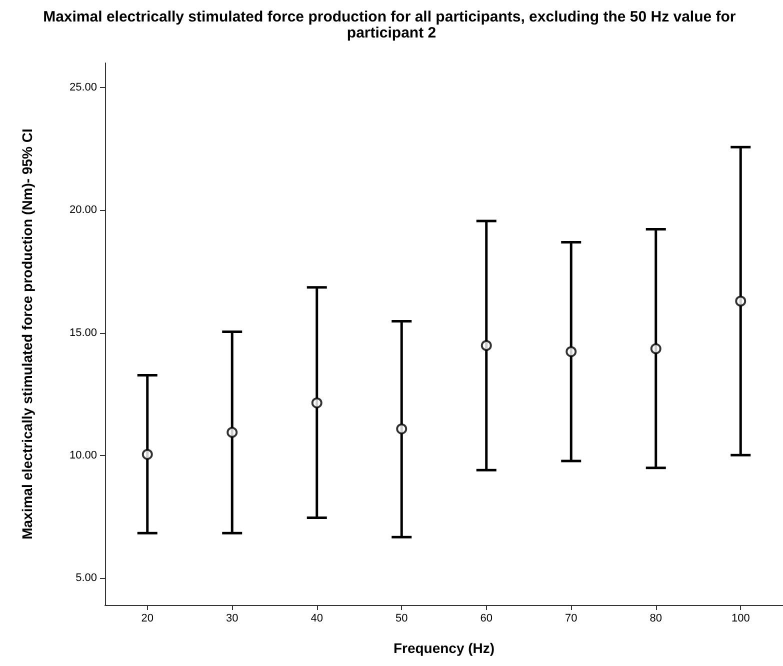 This screenshot has height=666, width=783. What do you see at coordinates (83, 210) in the screenshot?
I see `y-tick-label: 20.00` at bounding box center [83, 210].